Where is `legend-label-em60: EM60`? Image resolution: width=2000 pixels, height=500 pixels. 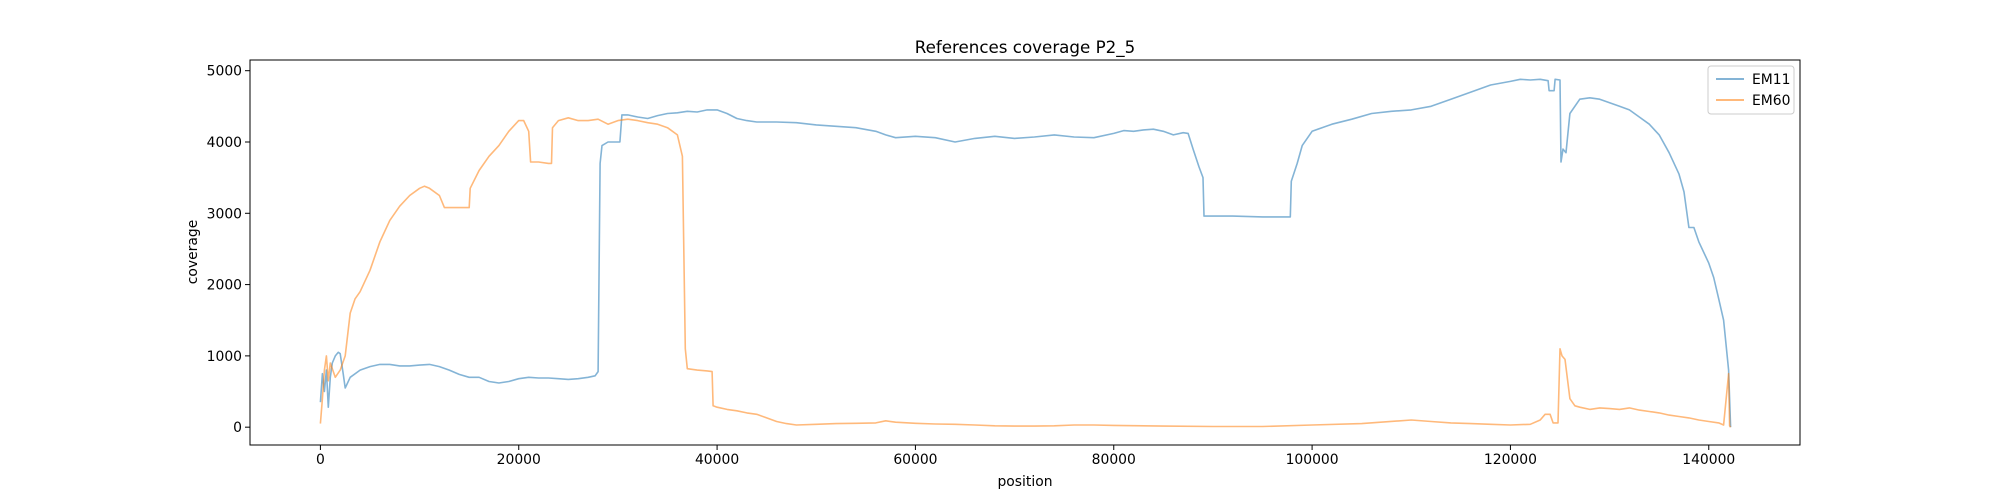 legend-label-em60: EM60 is located at coordinates (1771, 101).